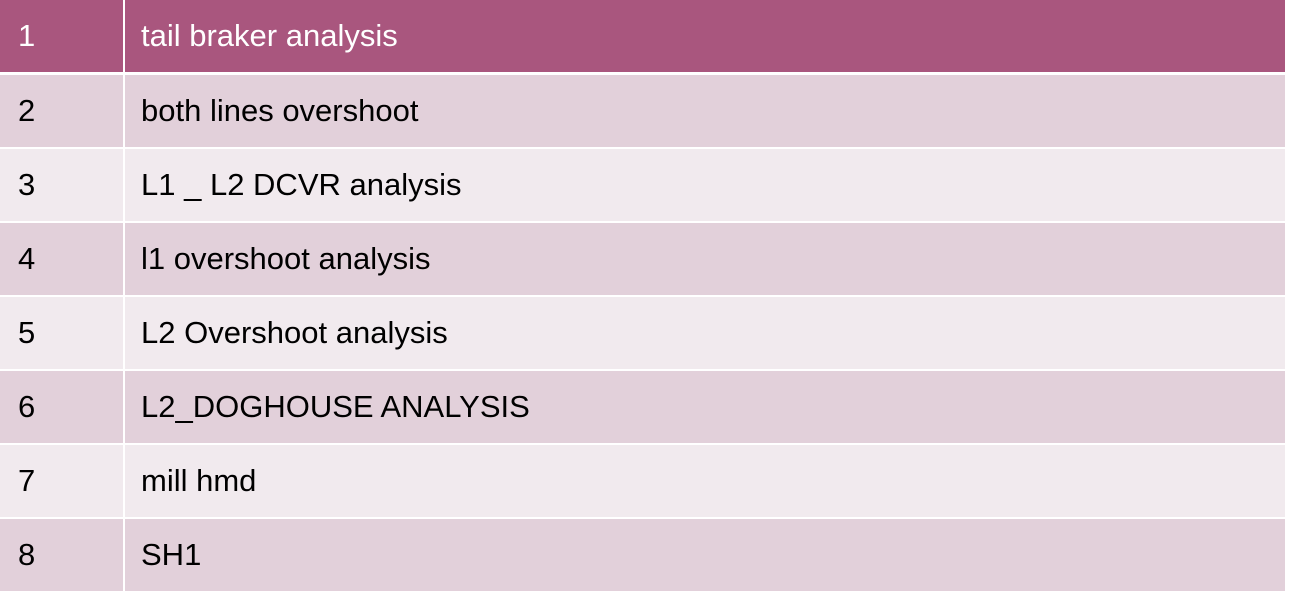 The width and height of the screenshot is (1289, 593). What do you see at coordinates (704, 407) in the screenshot?
I see `row-name: L2_DOGHOUSE ANALYSIS` at bounding box center [704, 407].